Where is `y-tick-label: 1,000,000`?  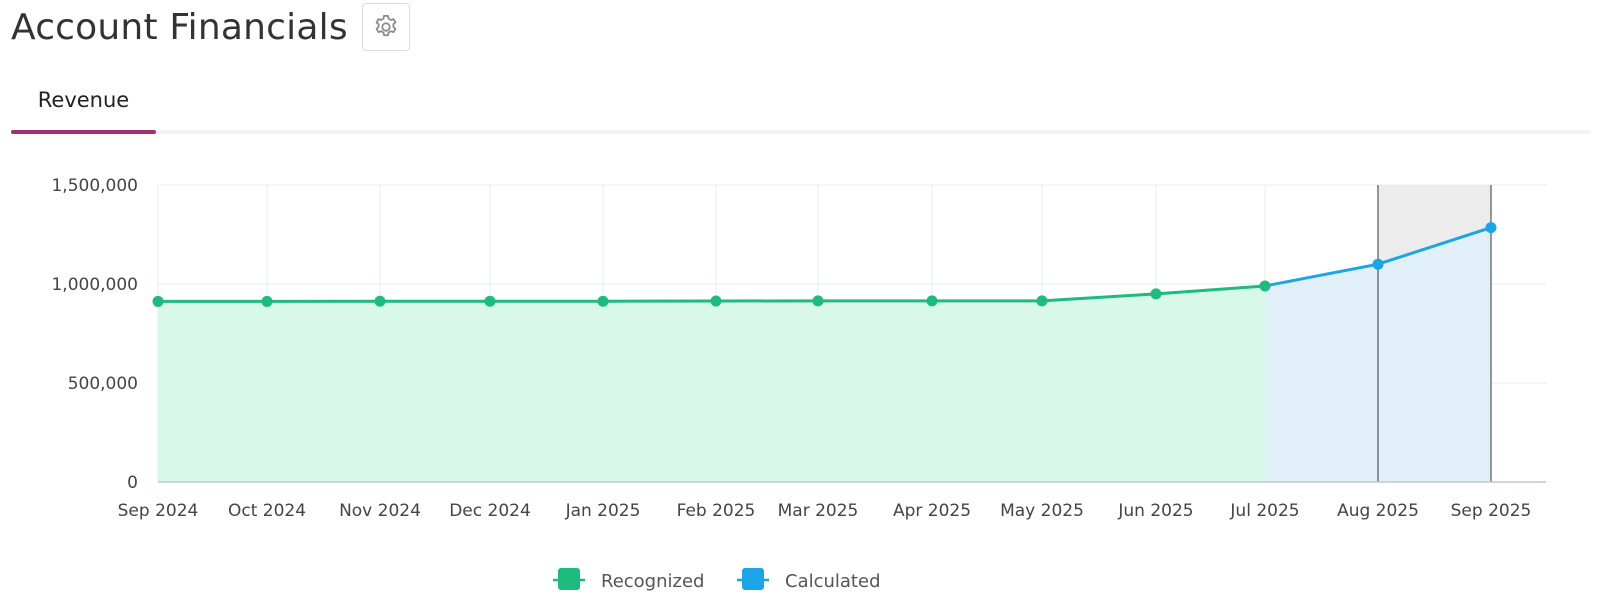 y-tick-label: 1,000,000 is located at coordinates (94, 285).